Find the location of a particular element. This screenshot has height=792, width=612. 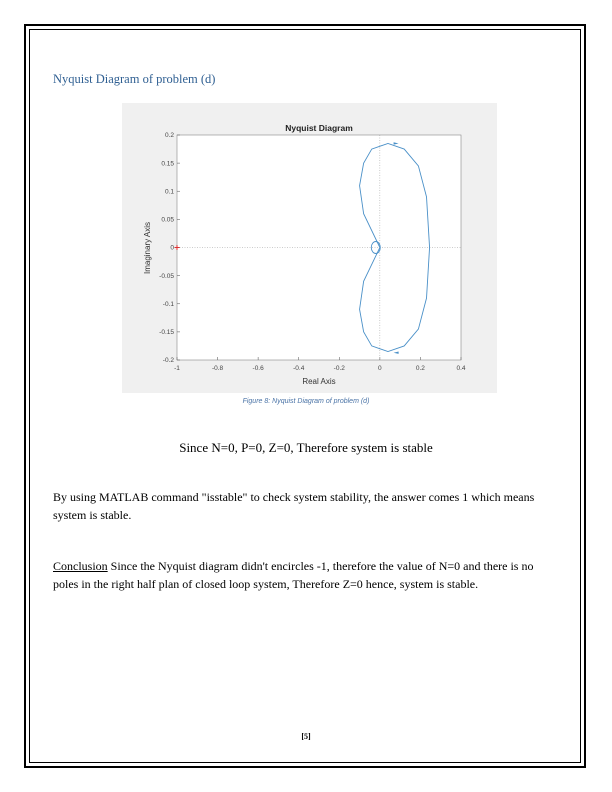

y-axis-label: Imaginary Axis is located at coordinates (147, 248).